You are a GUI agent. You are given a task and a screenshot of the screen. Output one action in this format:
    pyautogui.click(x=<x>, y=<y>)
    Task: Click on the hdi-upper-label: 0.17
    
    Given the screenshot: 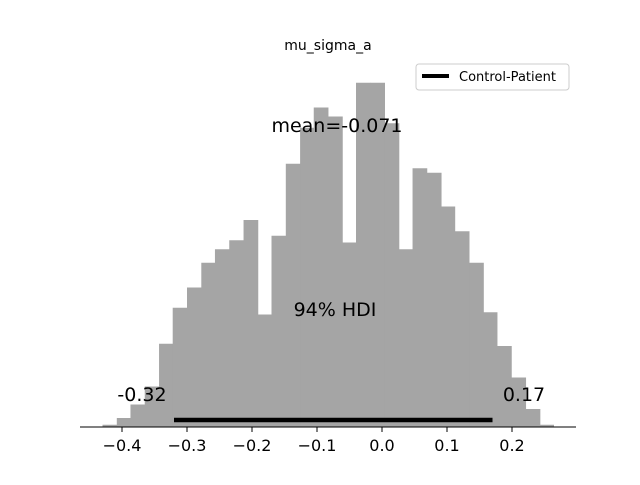 What is the action you would take?
    pyautogui.click(x=524, y=395)
    